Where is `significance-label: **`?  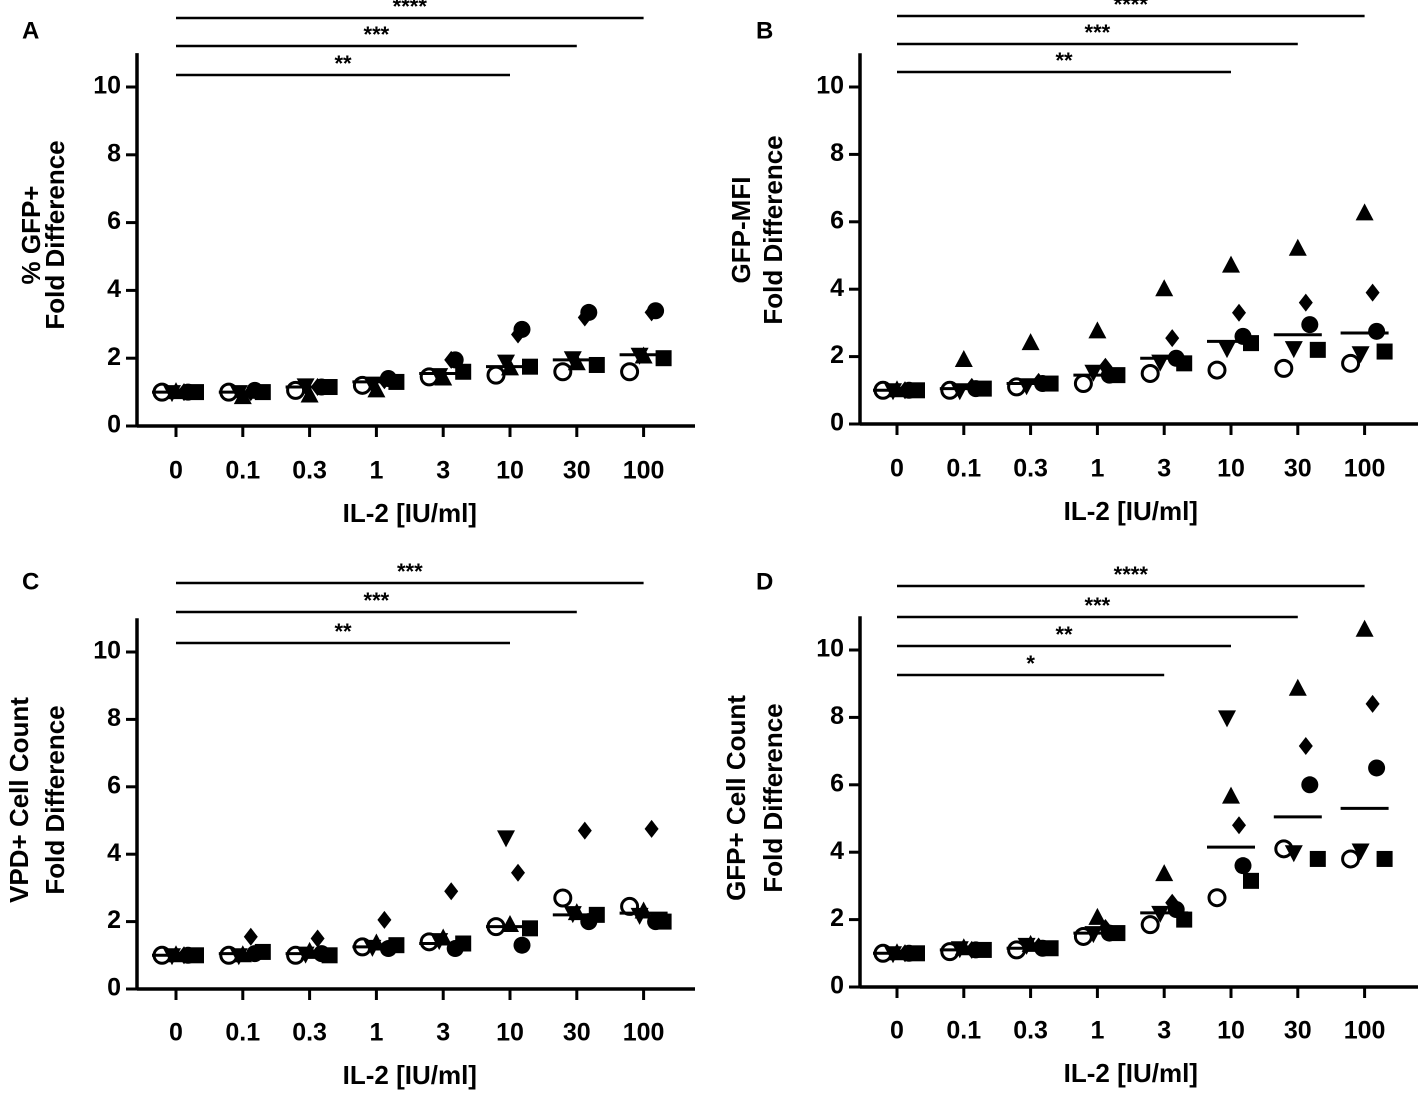 significance-label: ** is located at coordinates (1064, 60).